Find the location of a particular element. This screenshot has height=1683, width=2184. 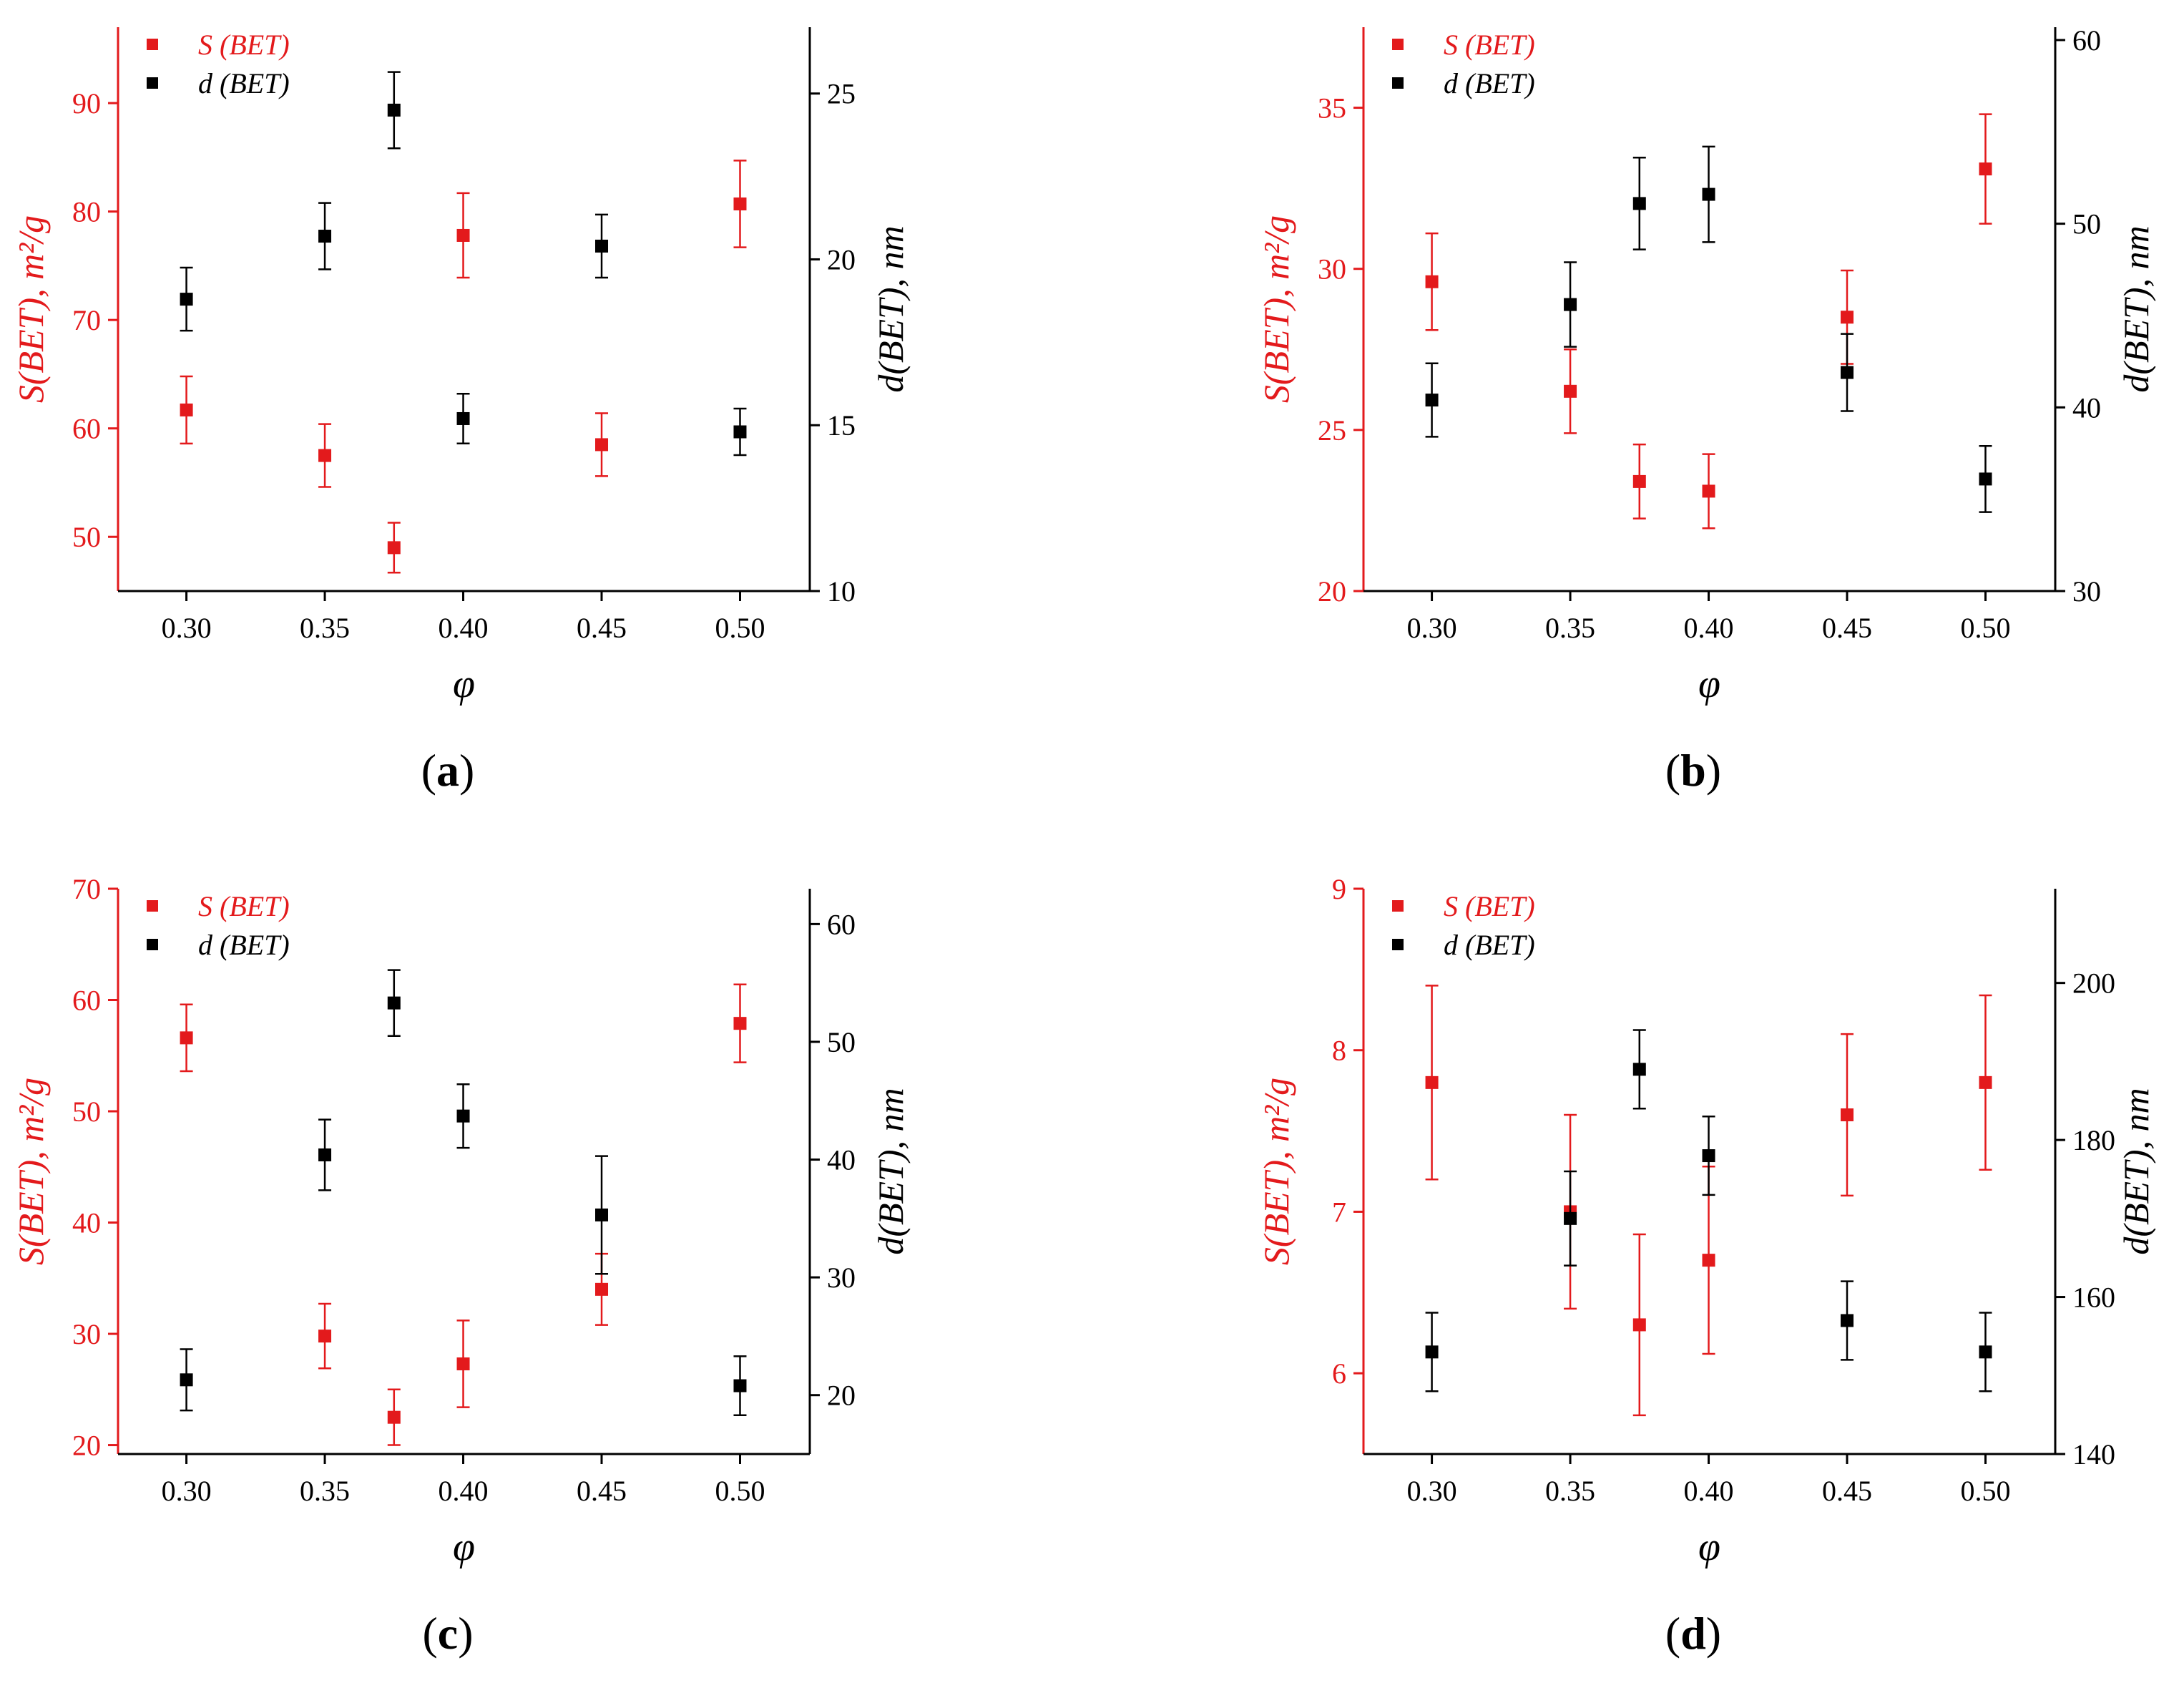

left-y-tick-label: 6 is located at coordinates (1339, 1373).